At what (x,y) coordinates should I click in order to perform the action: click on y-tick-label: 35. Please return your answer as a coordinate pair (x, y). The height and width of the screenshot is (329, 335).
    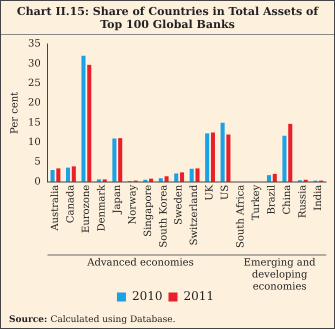
    Looking at the image, I should click on (34, 44).